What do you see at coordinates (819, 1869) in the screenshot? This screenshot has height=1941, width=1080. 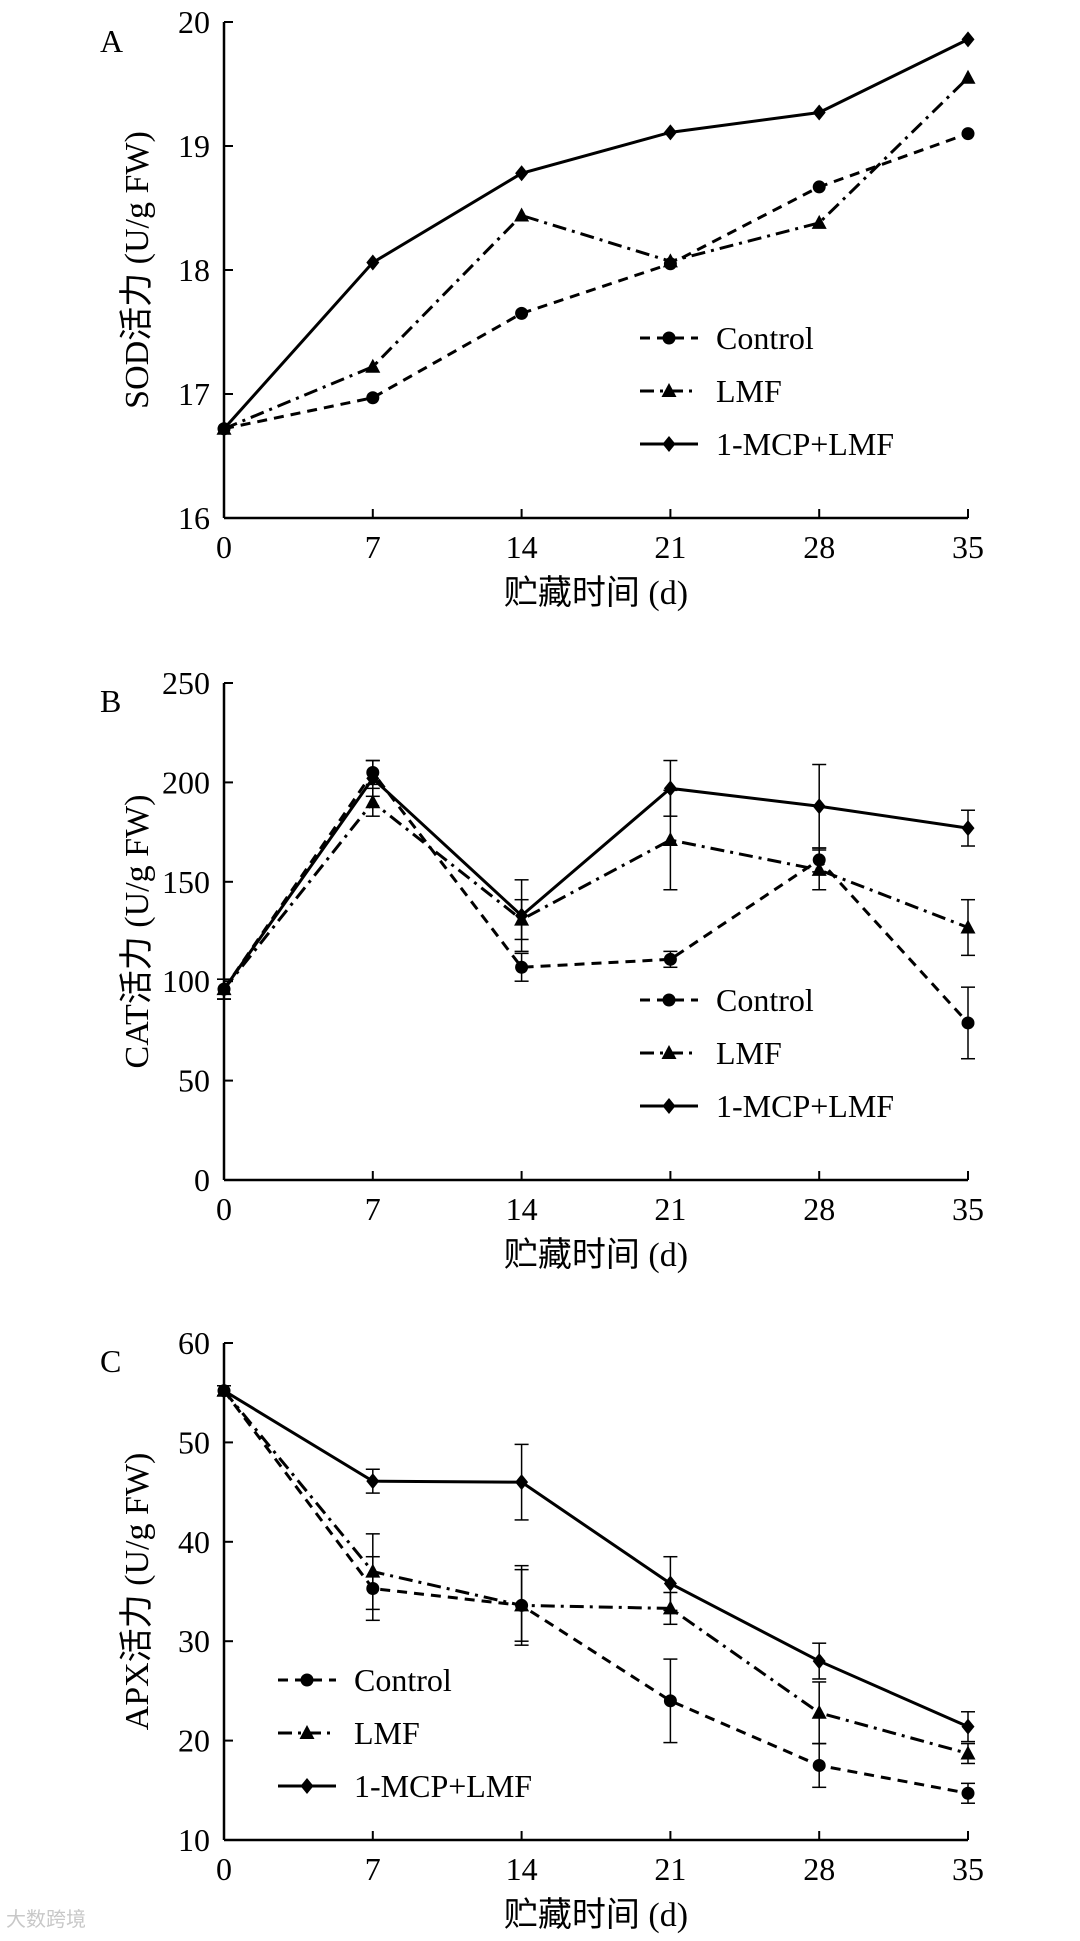 I see `x-tick-label: 28` at bounding box center [819, 1869].